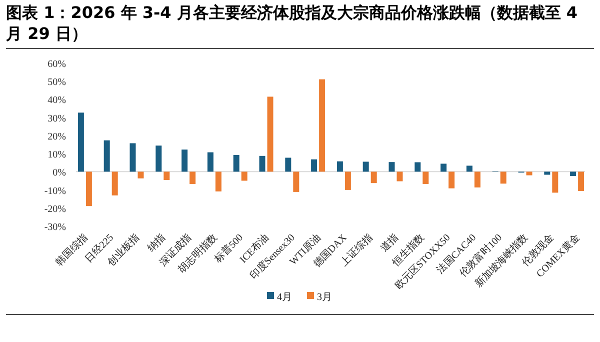 This screenshot has width=600, height=342. I want to click on y-tick-label: -20%, so click(55, 209).